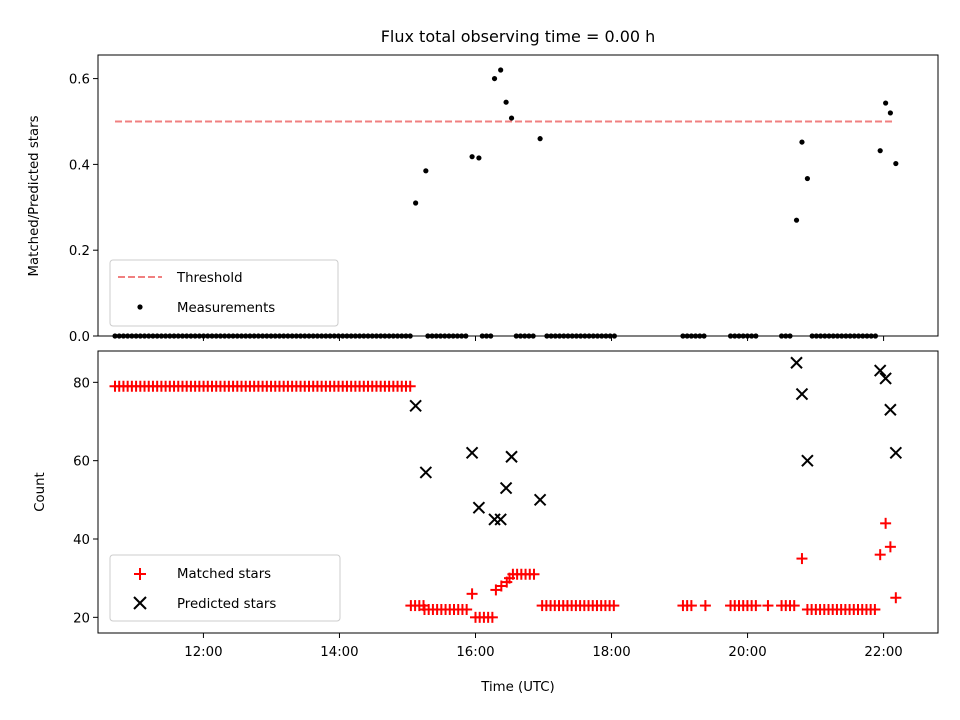 The image size is (960, 720). Describe the element at coordinates (543, 338) in the screenshot. I see `top-x-axis` at that location.